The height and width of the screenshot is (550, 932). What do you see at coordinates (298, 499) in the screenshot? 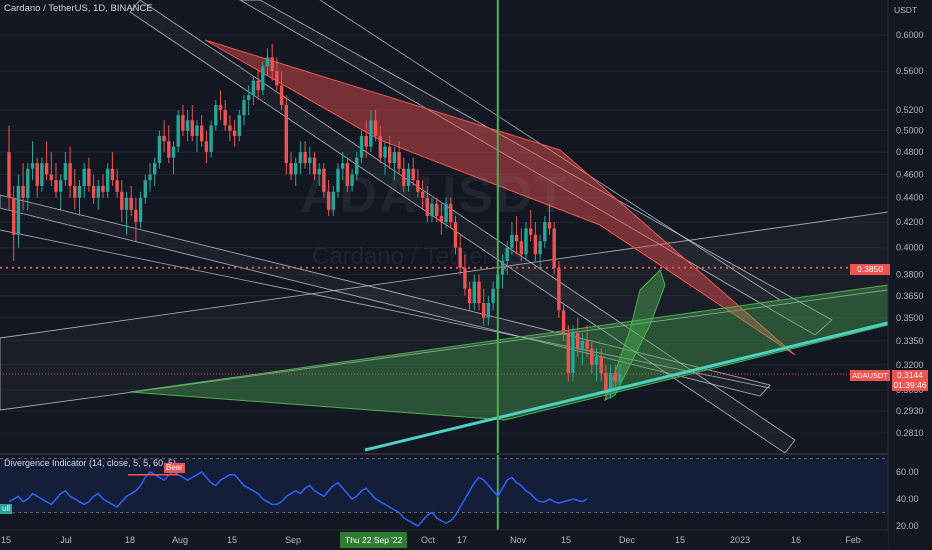
I see `indicator-line` at bounding box center [298, 499].